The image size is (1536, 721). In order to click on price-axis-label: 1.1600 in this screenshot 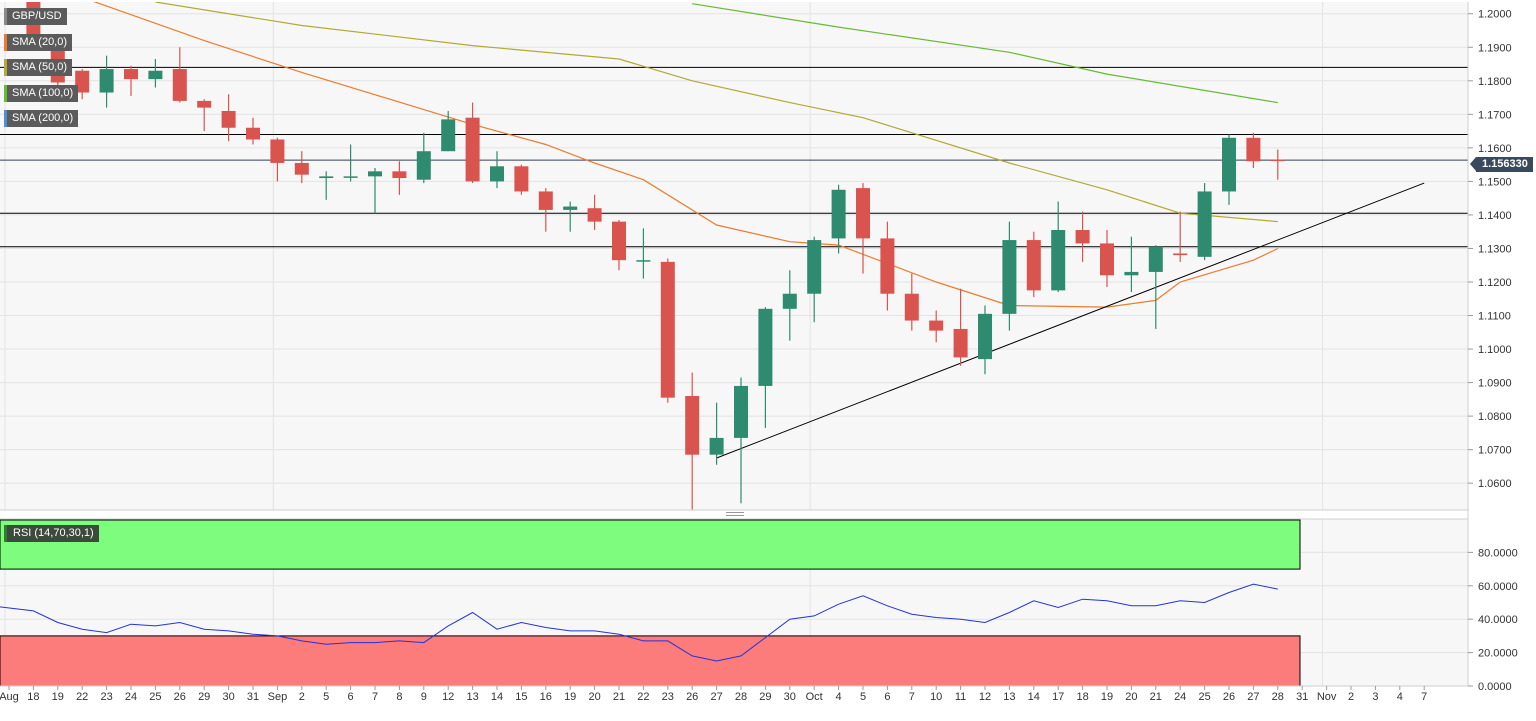, I will do `click(1495, 149)`.